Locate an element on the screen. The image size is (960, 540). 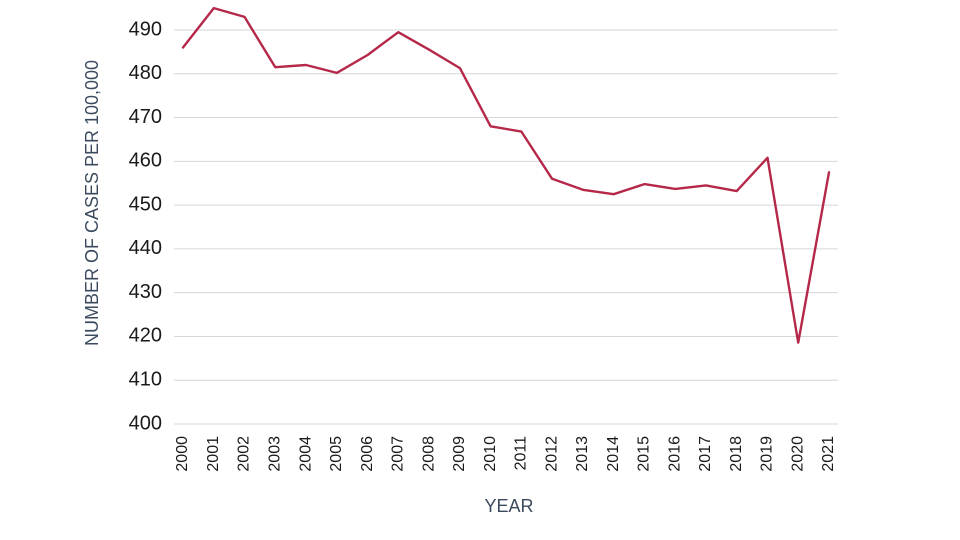
data-point-2010 is located at coordinates (491, 126).